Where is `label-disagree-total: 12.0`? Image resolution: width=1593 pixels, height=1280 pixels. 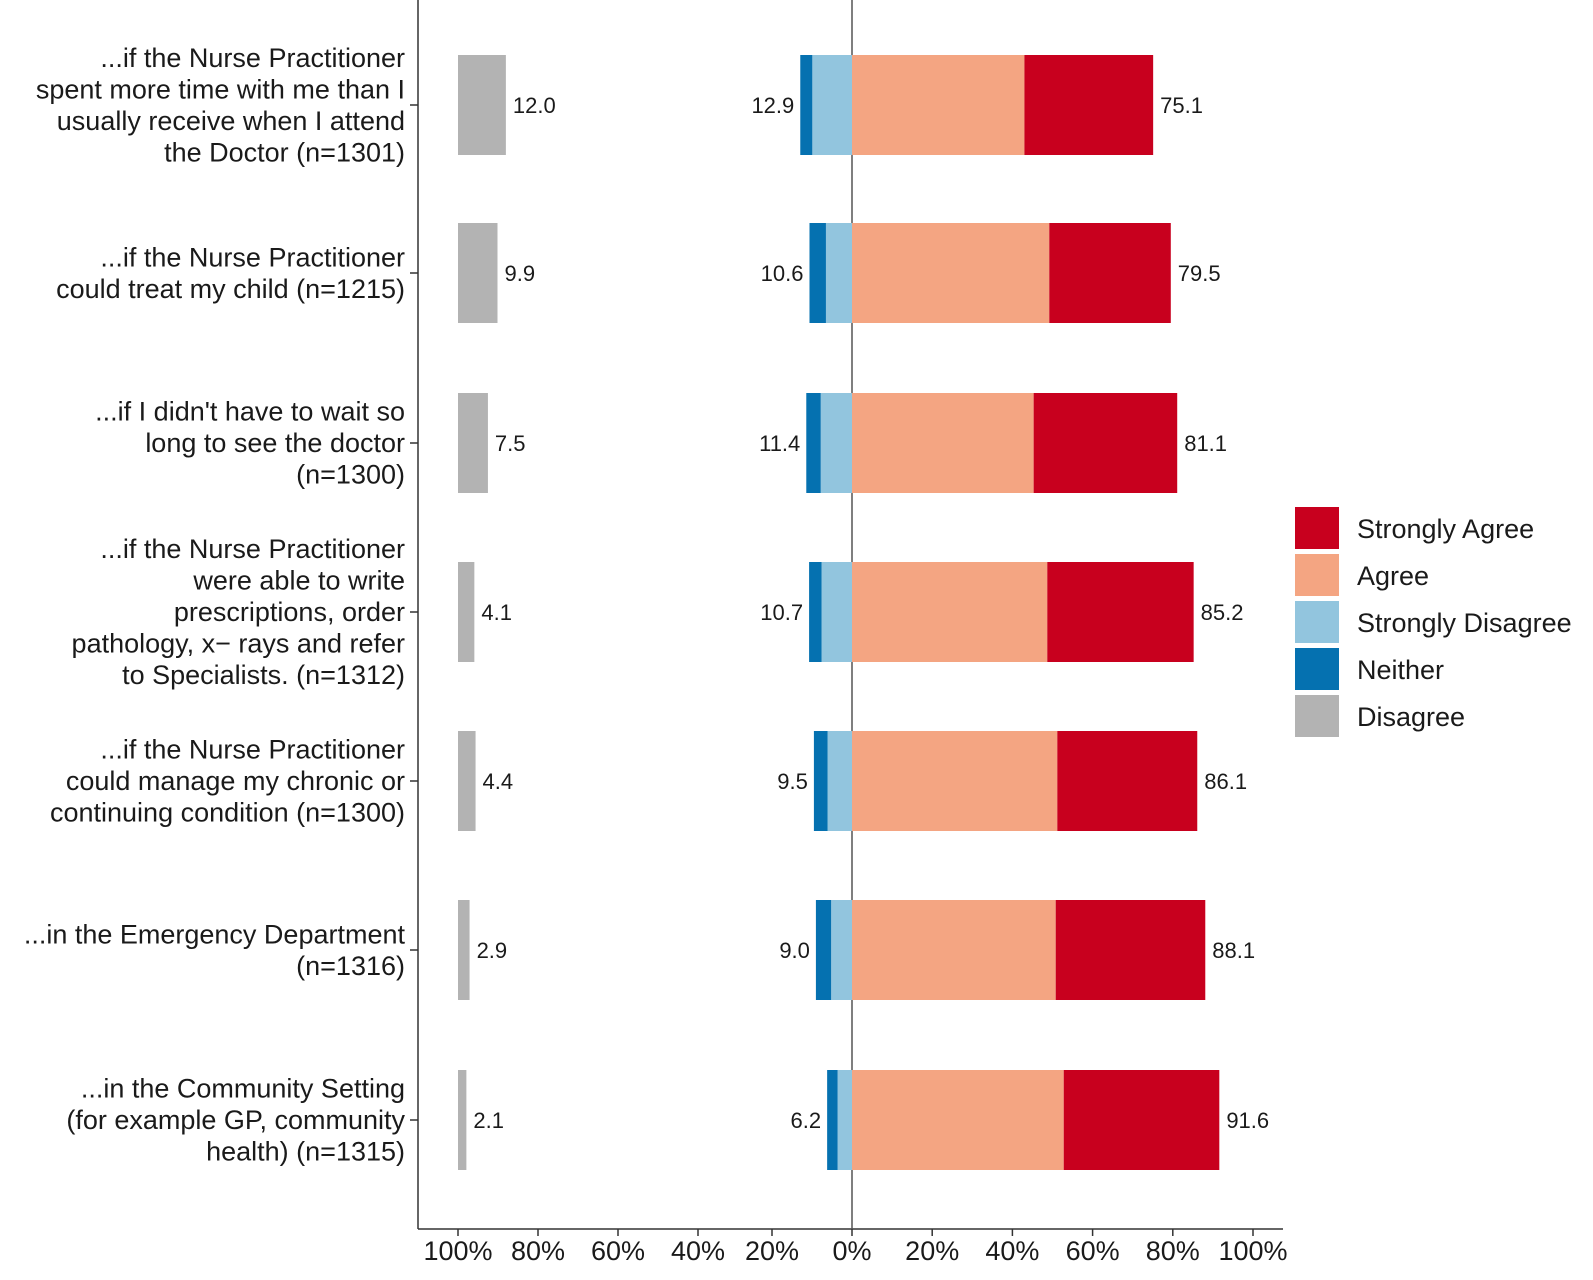
label-disagree-total: 12.0 is located at coordinates (534, 105).